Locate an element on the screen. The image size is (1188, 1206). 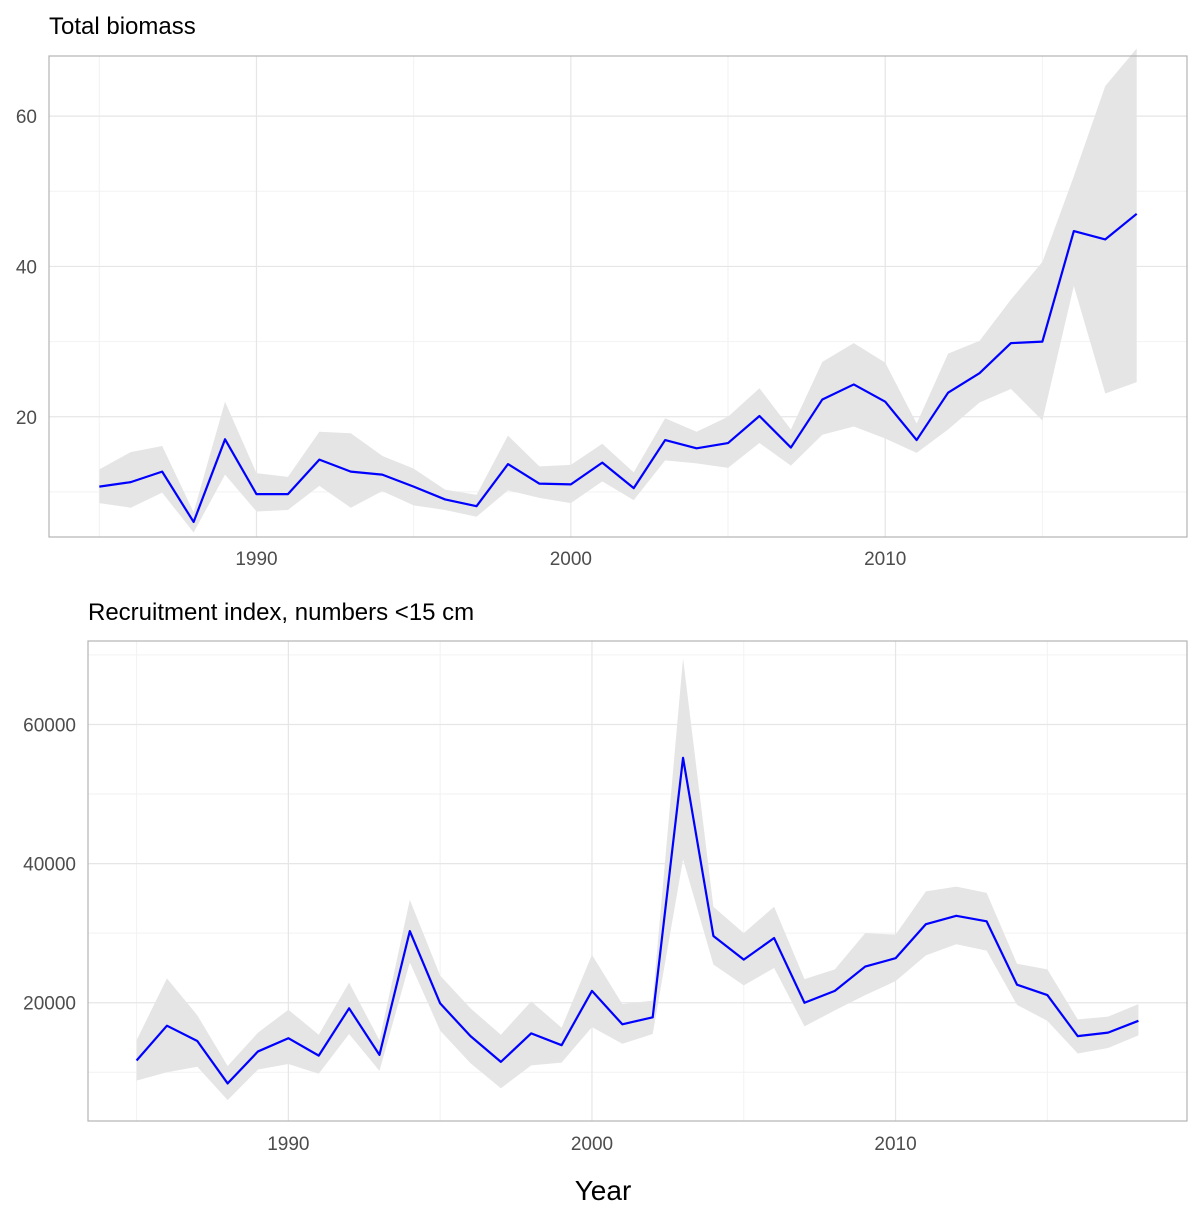
y-tick-label: 40 is located at coordinates (26, 267).